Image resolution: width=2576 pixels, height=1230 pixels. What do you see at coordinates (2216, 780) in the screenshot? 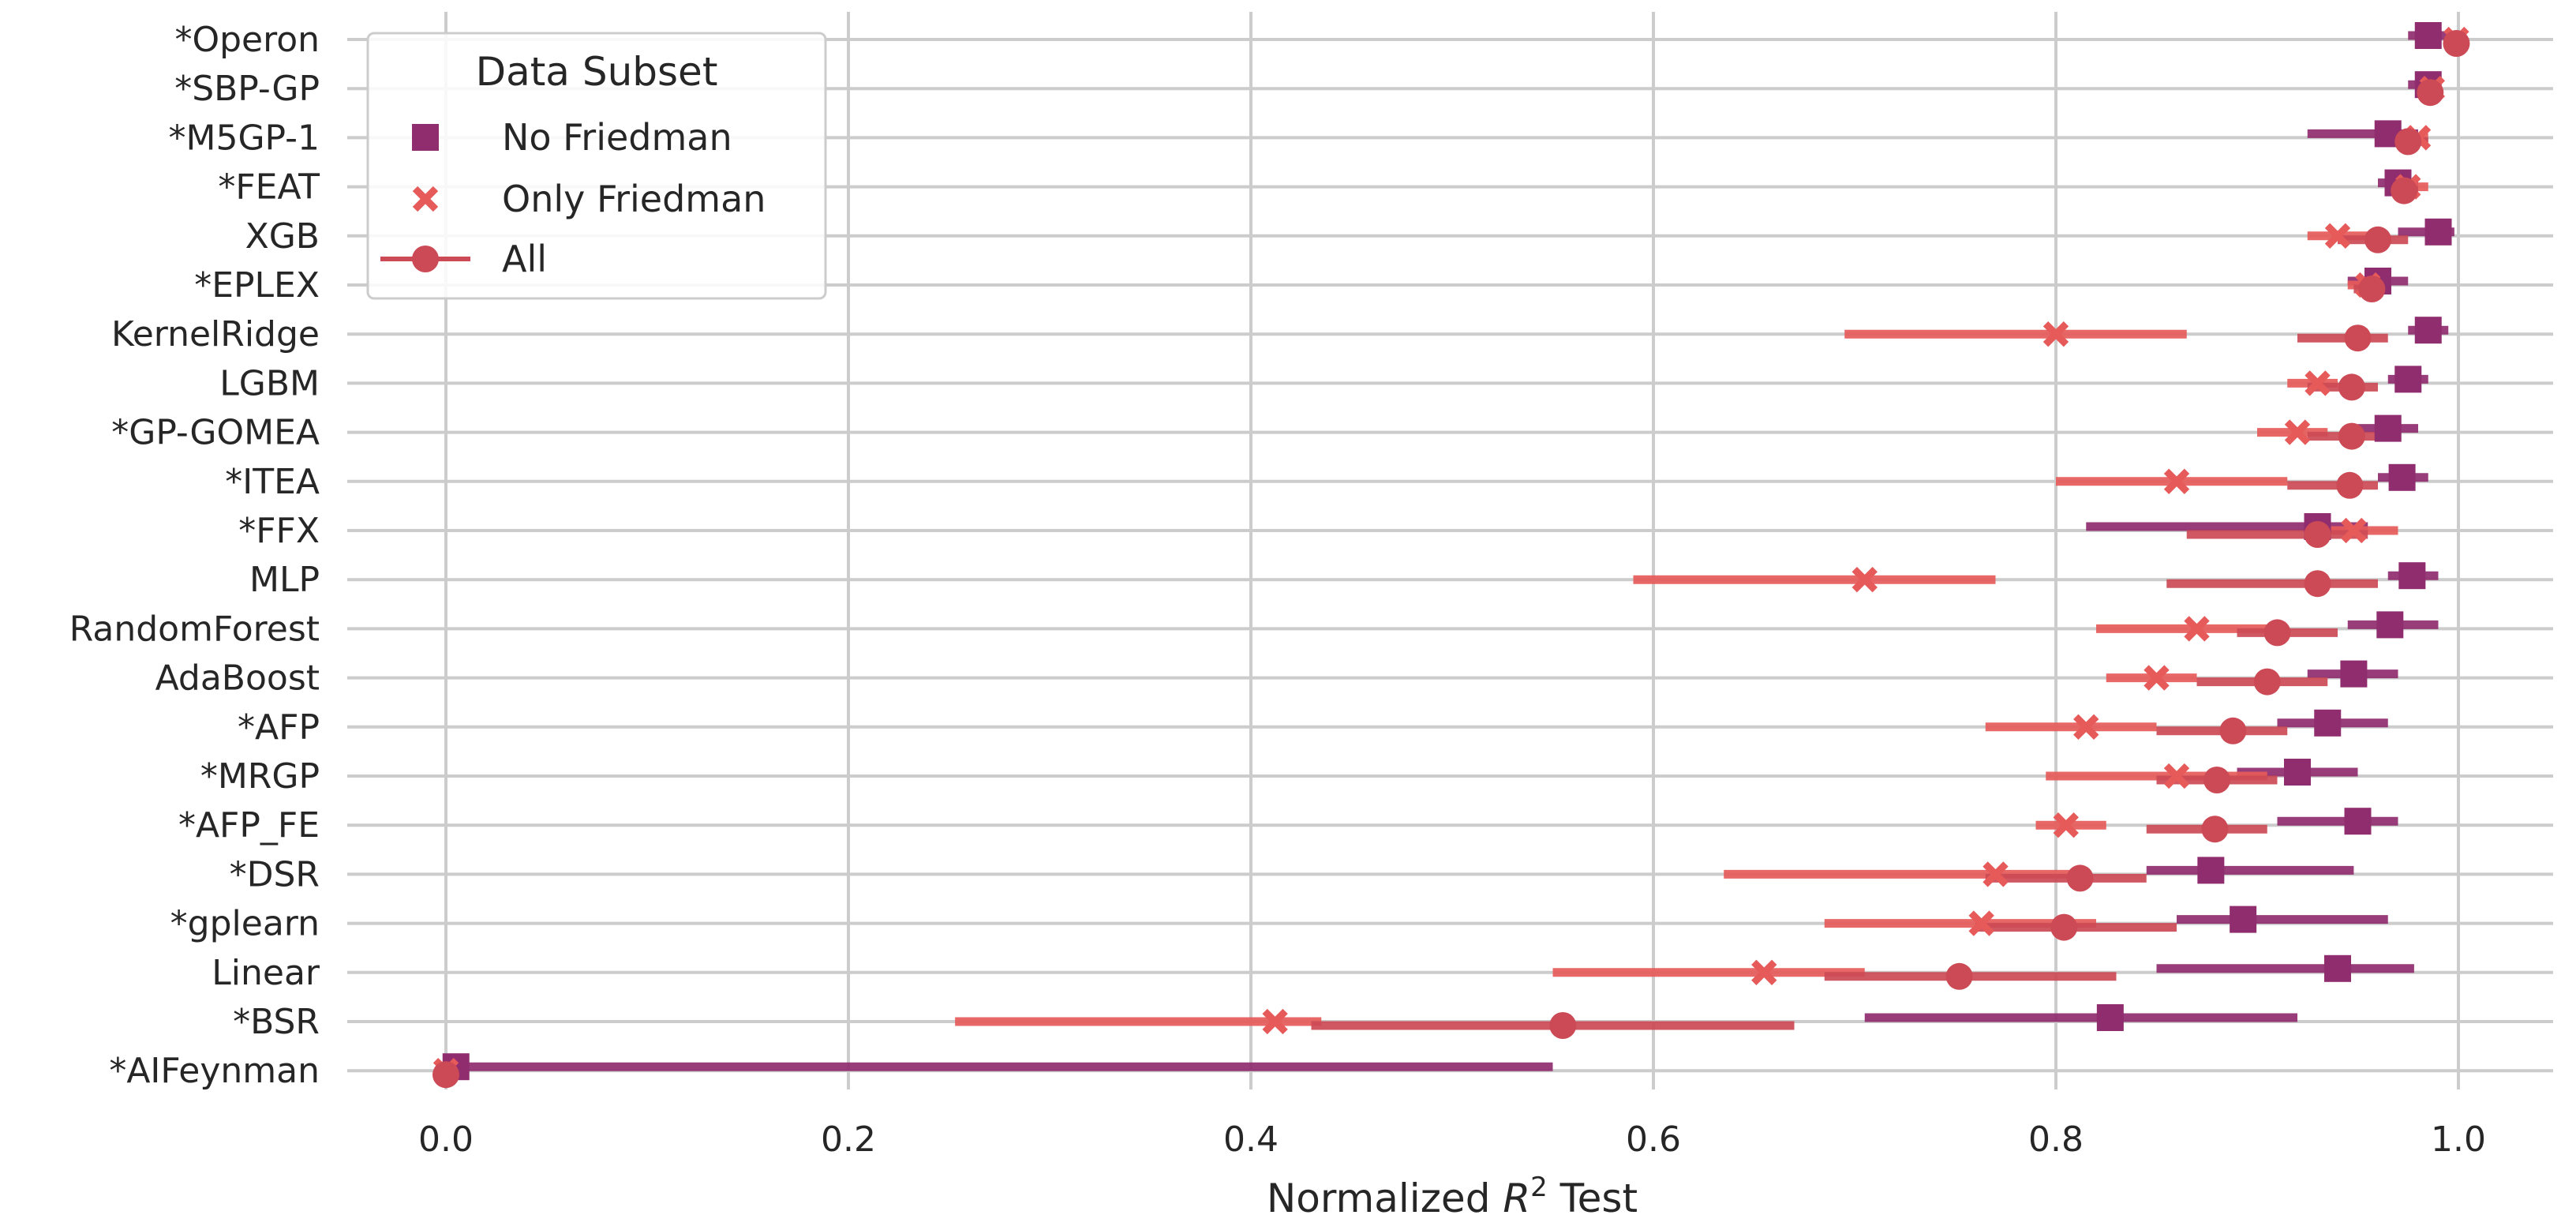
I see `point-all-mrgp` at bounding box center [2216, 780].